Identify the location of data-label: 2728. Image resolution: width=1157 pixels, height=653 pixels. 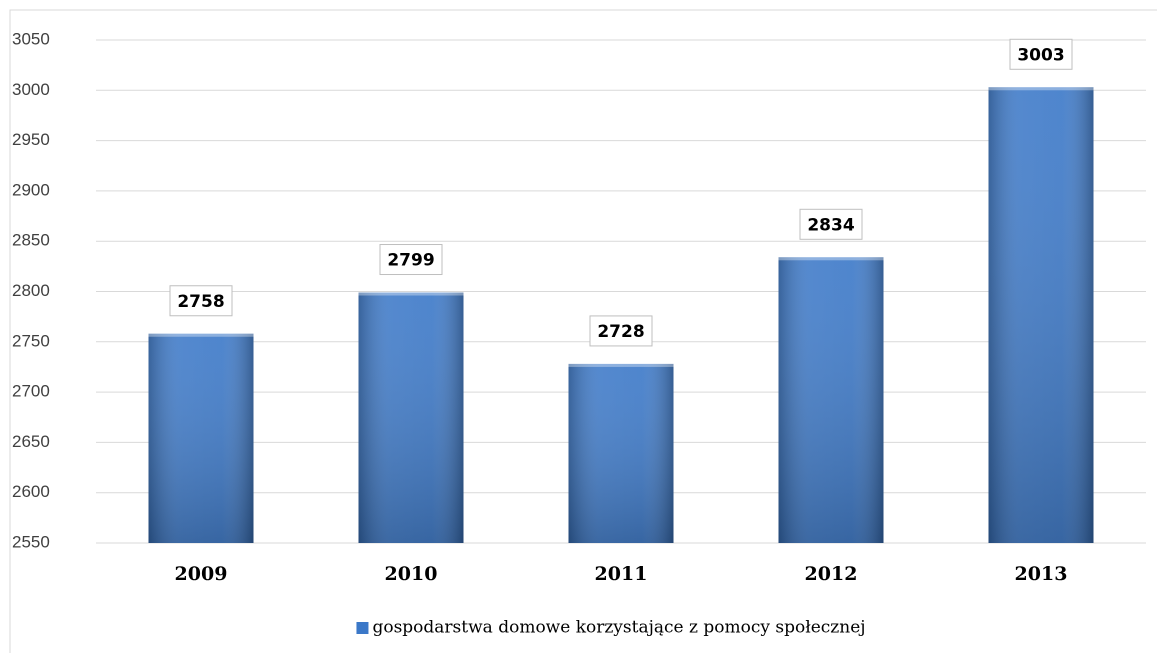
(620, 332).